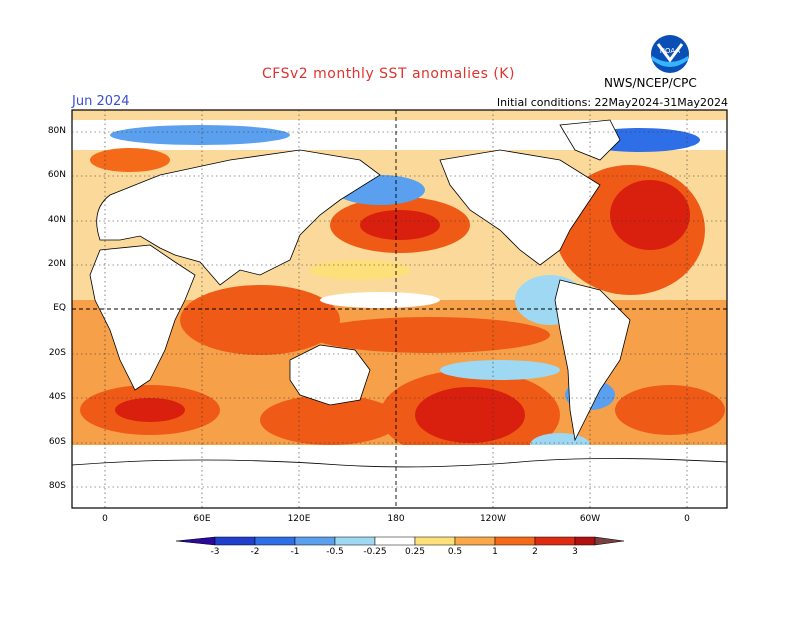  I want to click on colorbar-label: 2, so click(535, 552).